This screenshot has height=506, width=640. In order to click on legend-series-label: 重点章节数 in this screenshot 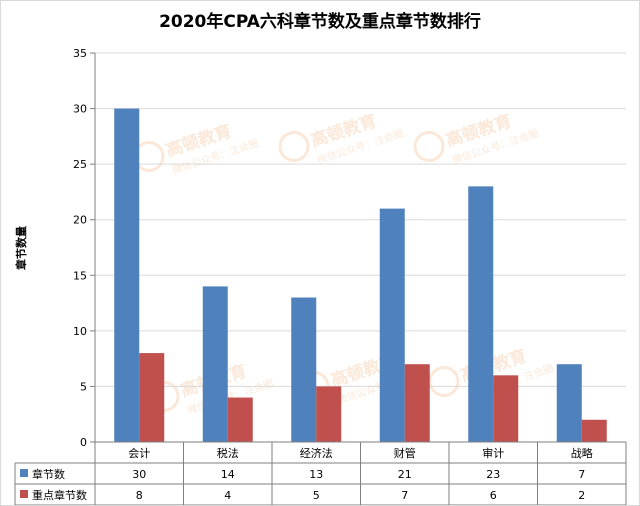, I will do `click(59, 495)`.